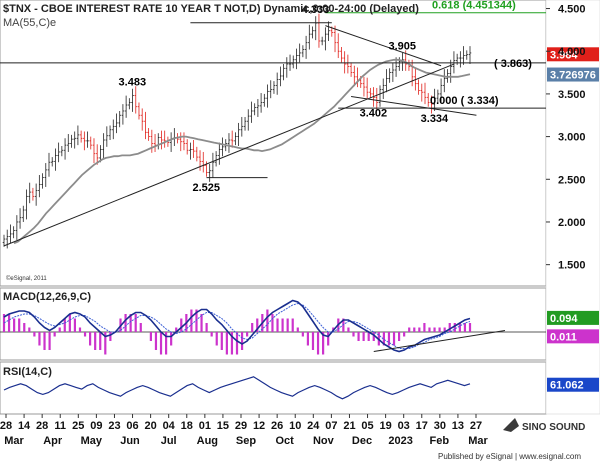 This screenshot has height=464, width=600. I want to click on x-month-label: Jul, so click(169, 441).